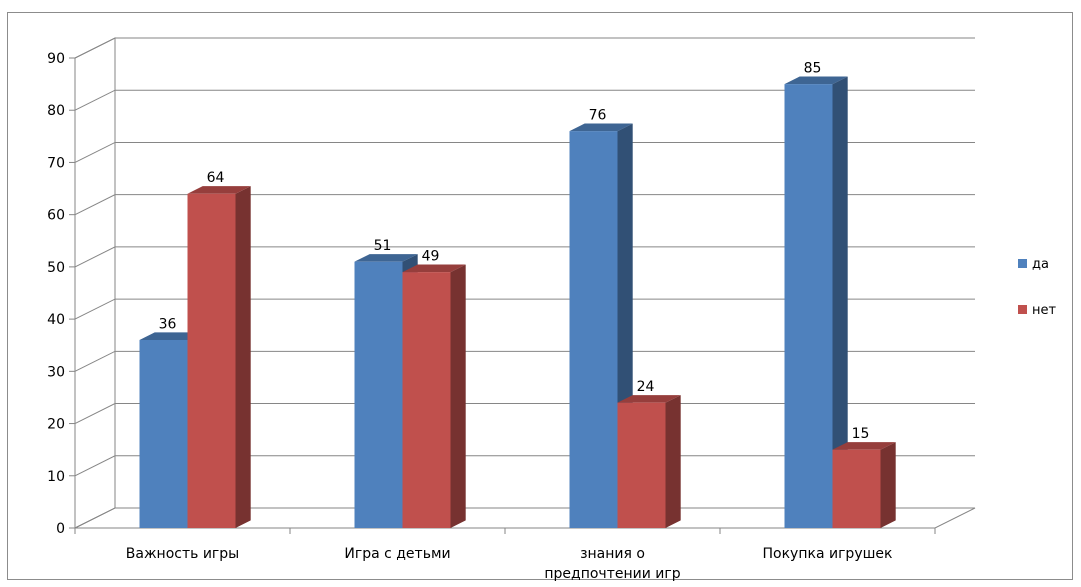  Describe the element at coordinates (182, 554) in the screenshot. I see `x-axis-tick-label: Важность игры` at that location.